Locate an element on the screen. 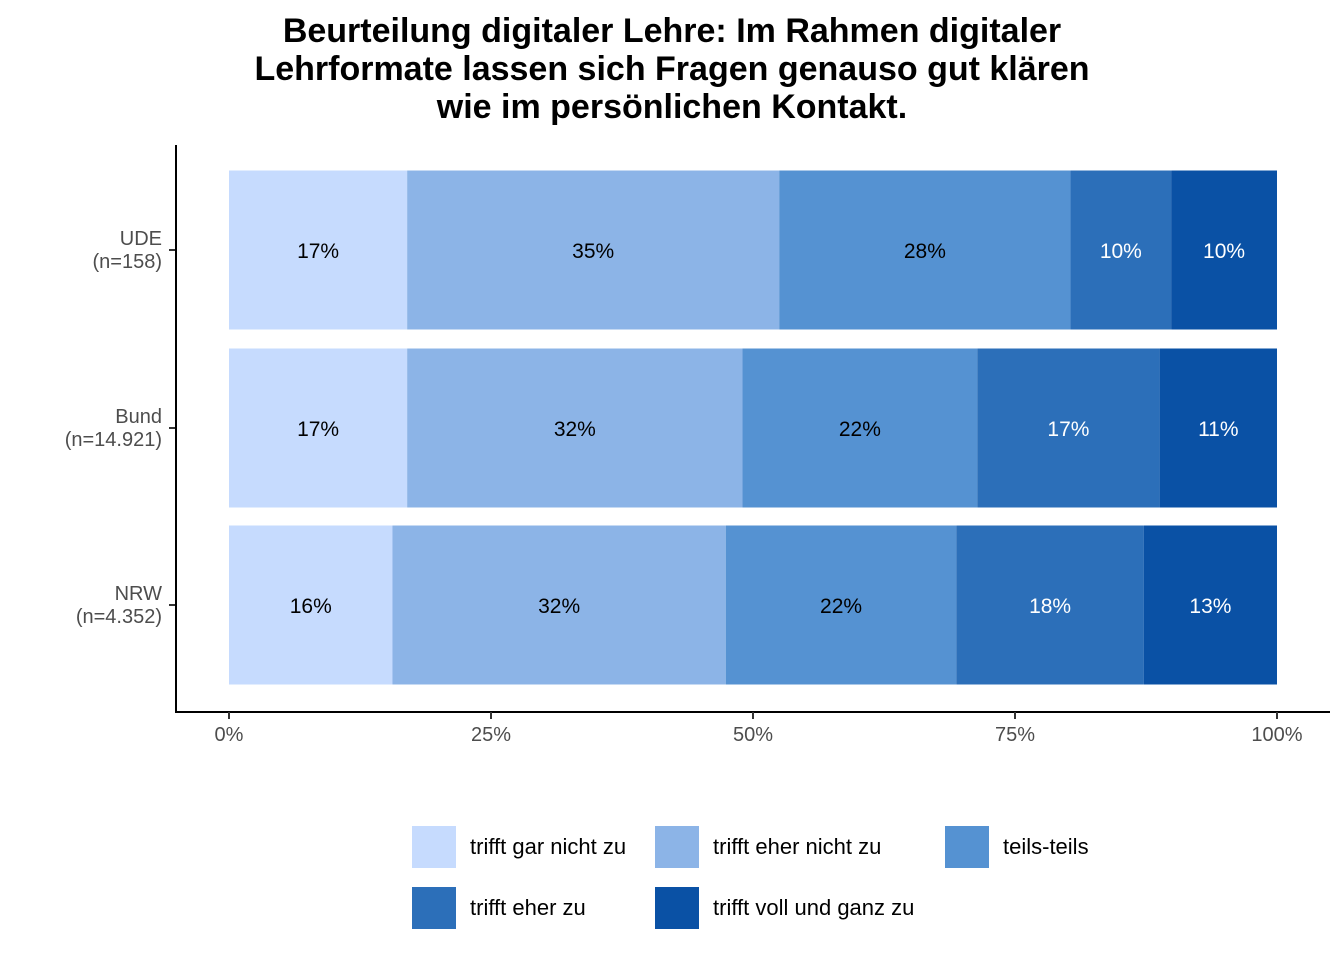  chart-title-line-3: wie im persönlichen Kontakt. is located at coordinates (672, 107).